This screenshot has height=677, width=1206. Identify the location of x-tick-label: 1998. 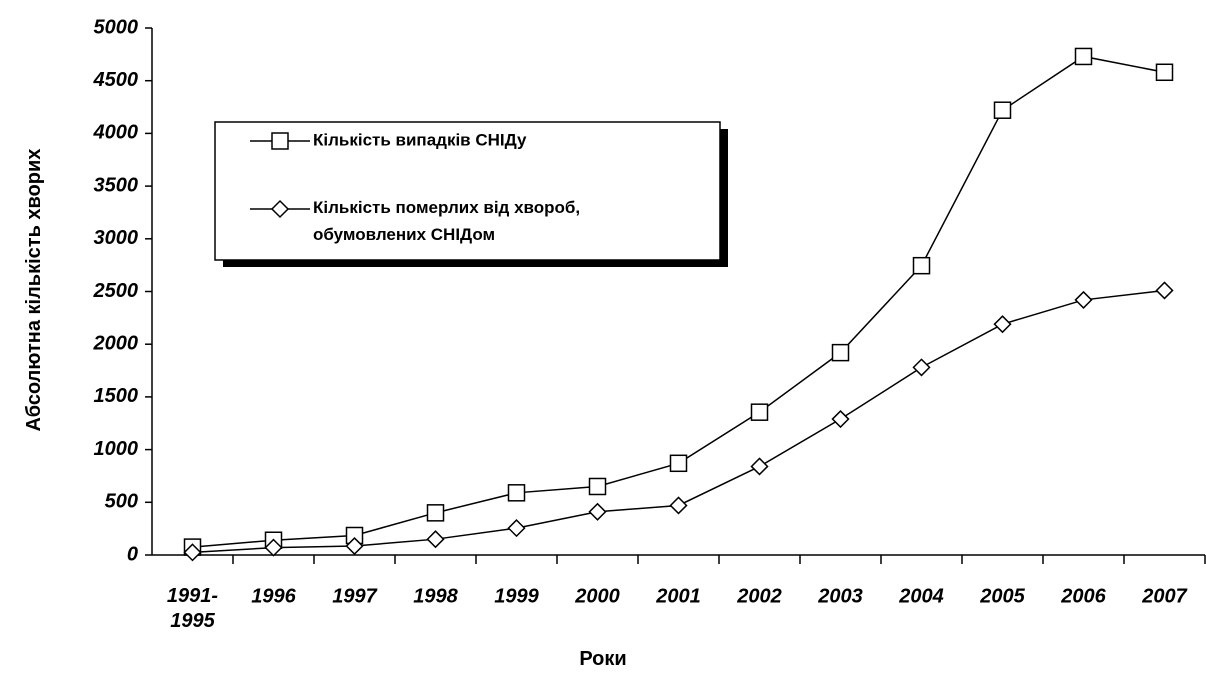
(435, 596).